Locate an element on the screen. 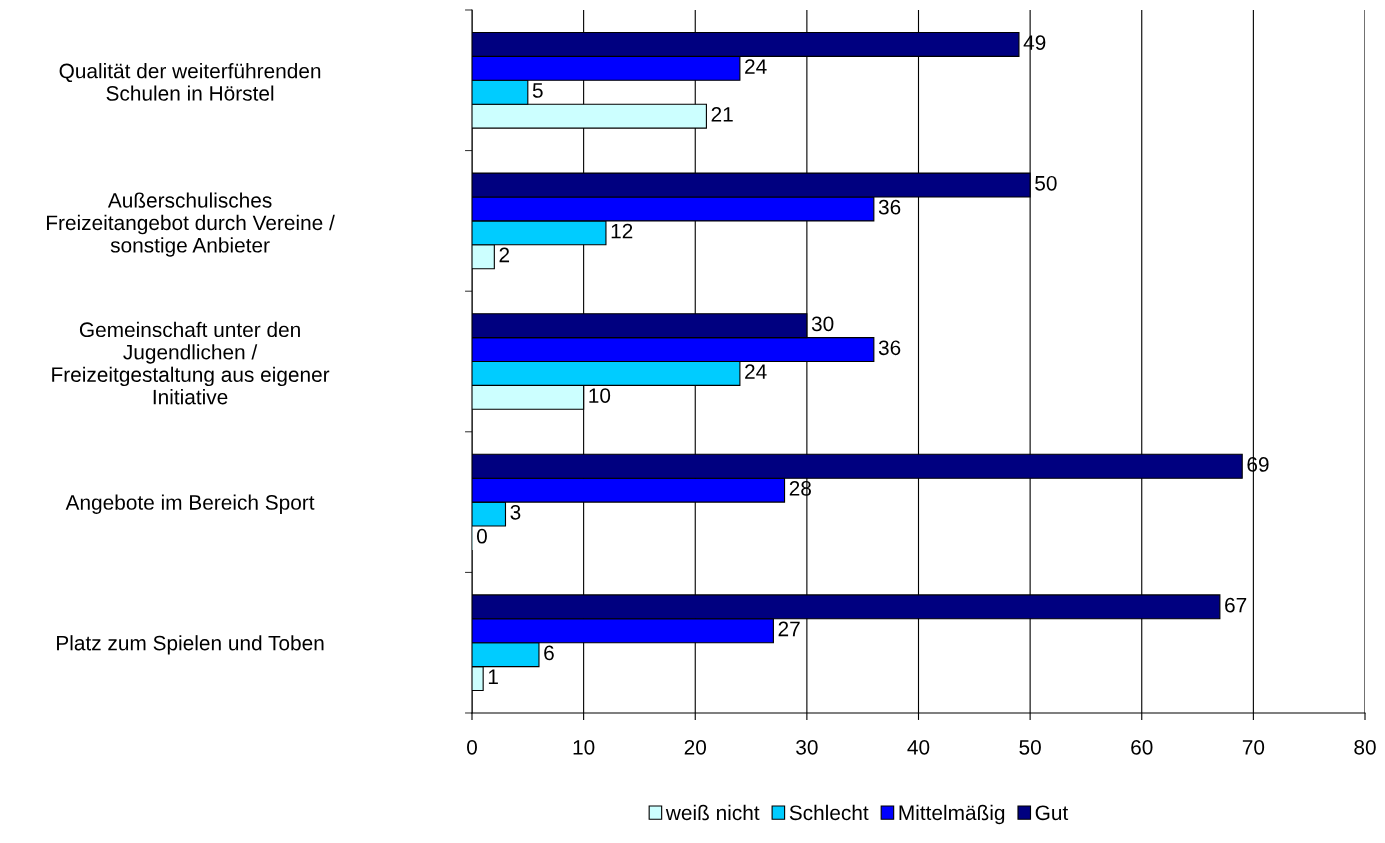 This screenshot has height=843, width=1385. x-tick-label: 70 is located at coordinates (1253, 747).